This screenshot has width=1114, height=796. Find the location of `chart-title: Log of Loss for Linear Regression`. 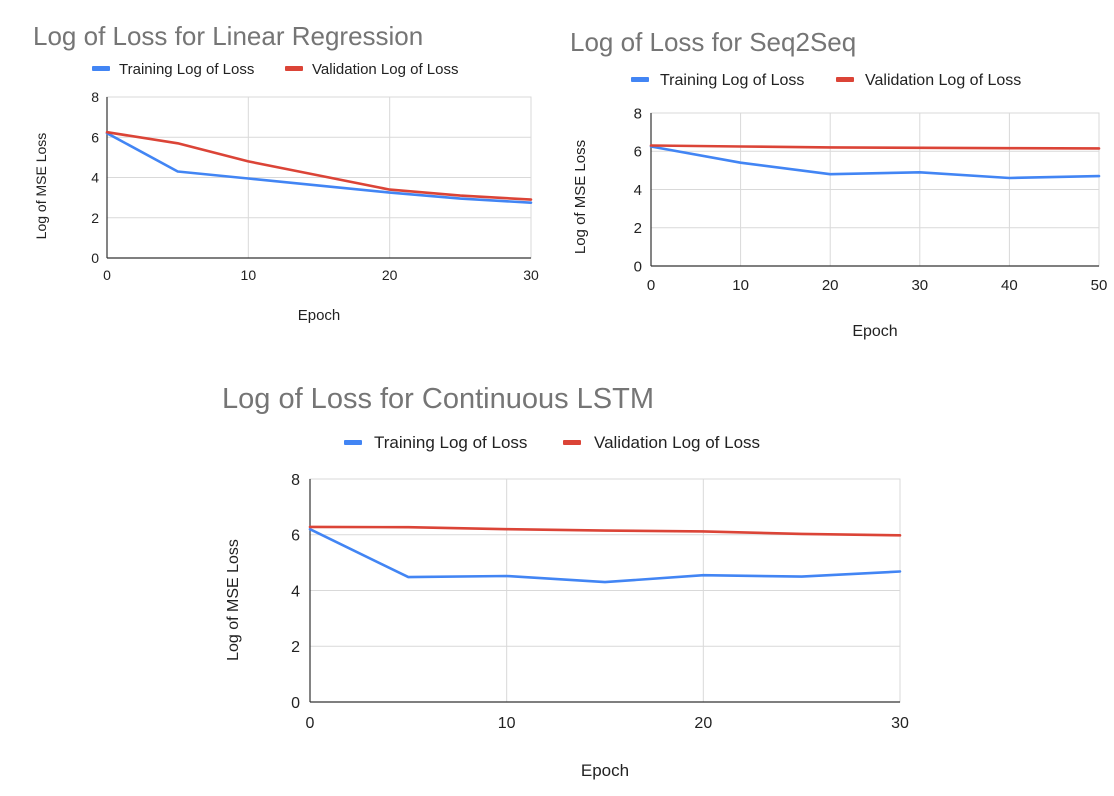

chart-title: Log of Loss for Linear Regression is located at coordinates (228, 36).